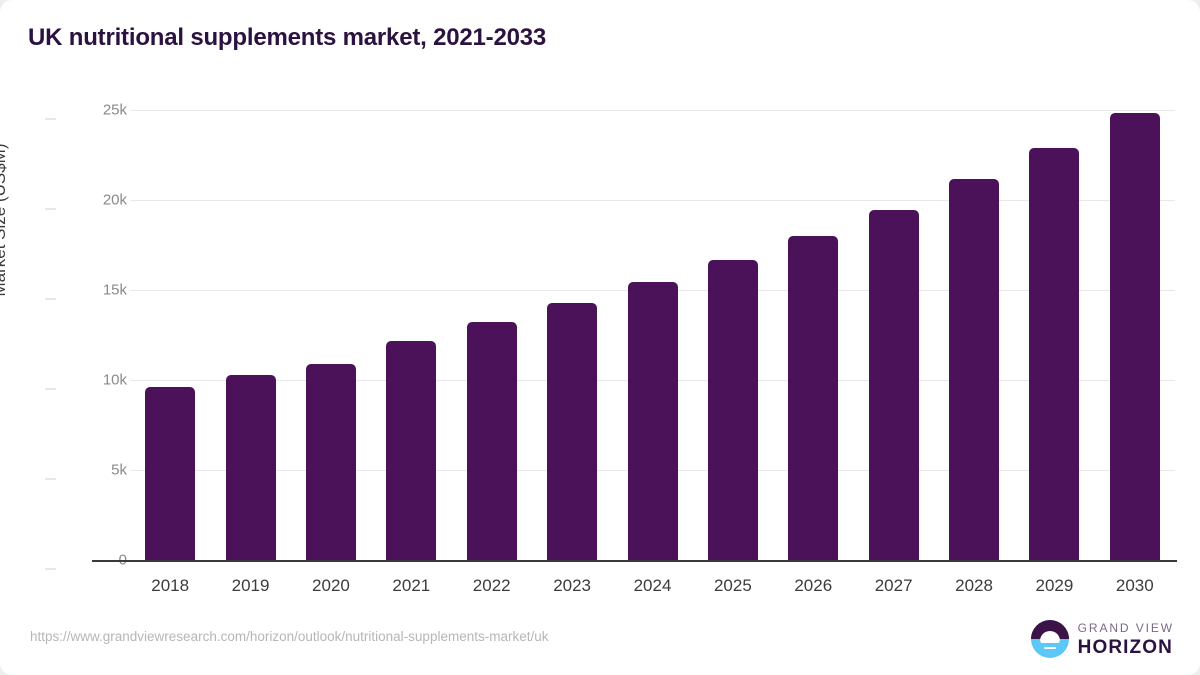  What do you see at coordinates (411, 585) in the screenshot?
I see `x-axis-tick-label: 2021` at bounding box center [411, 585].